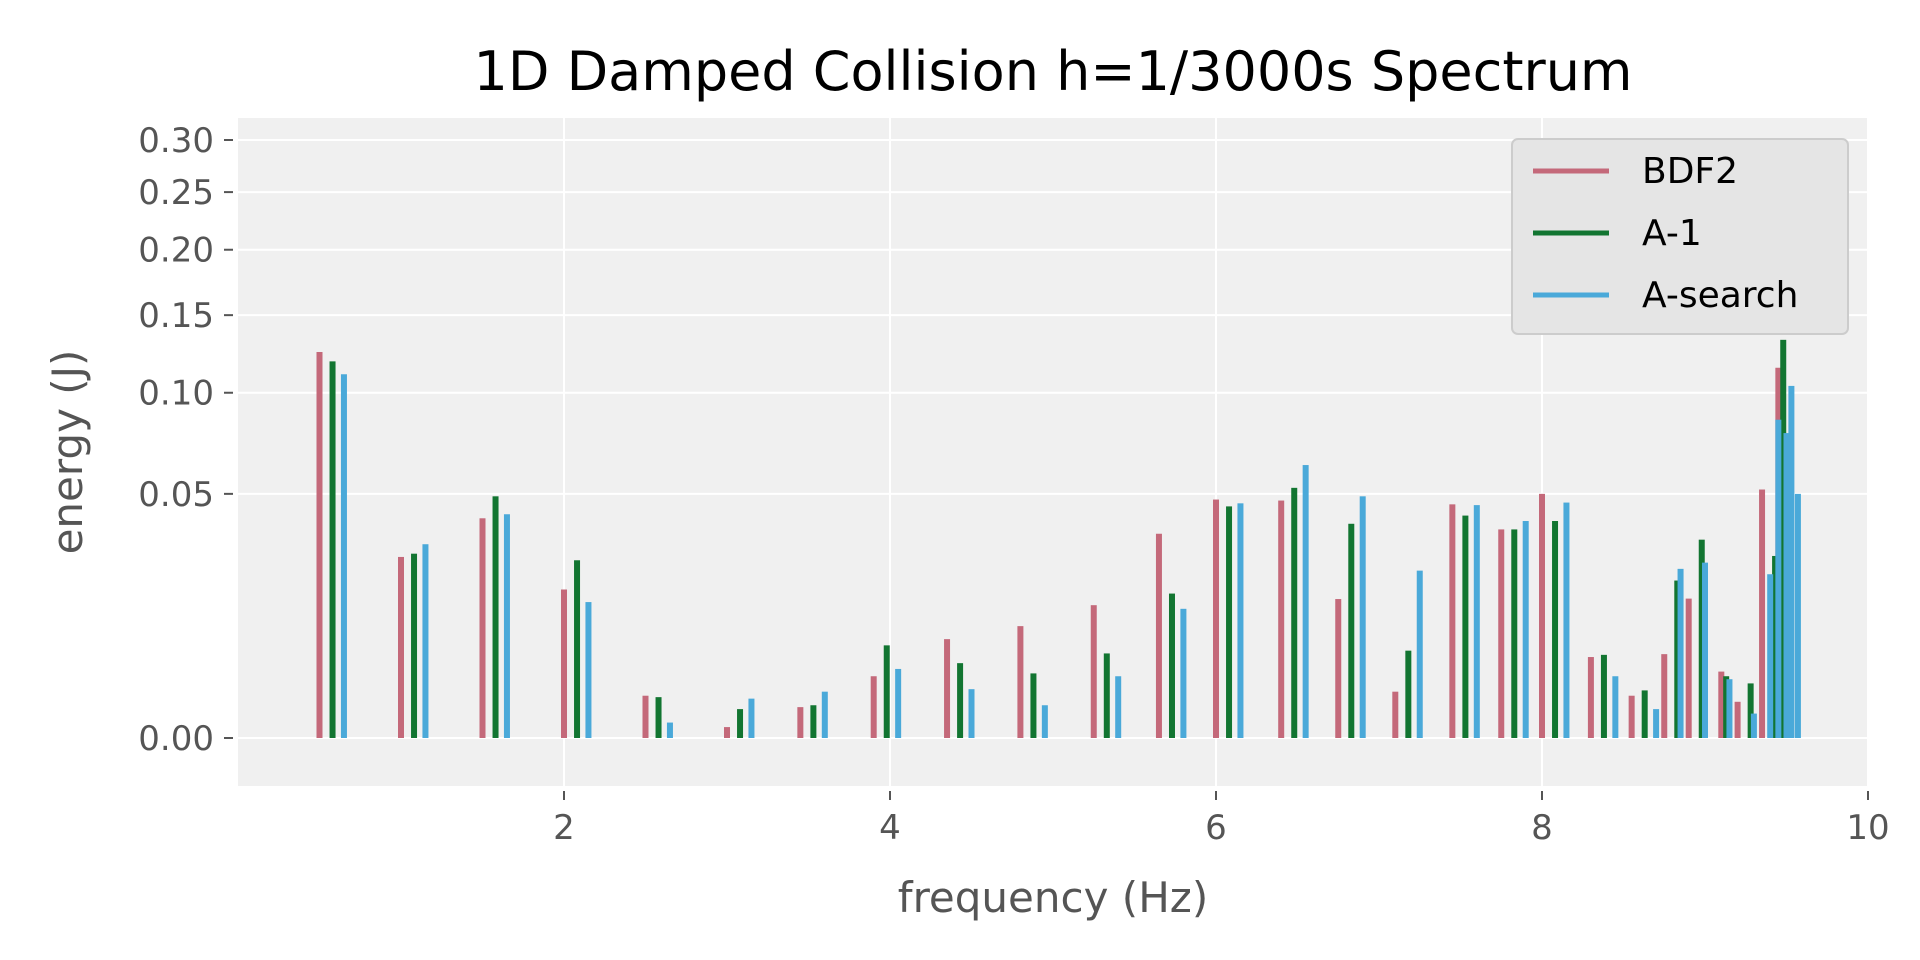 The width and height of the screenshot is (1920, 960). I want to click on x-axis-ticks: 2 4 6 8 10, so click(1221, 819).